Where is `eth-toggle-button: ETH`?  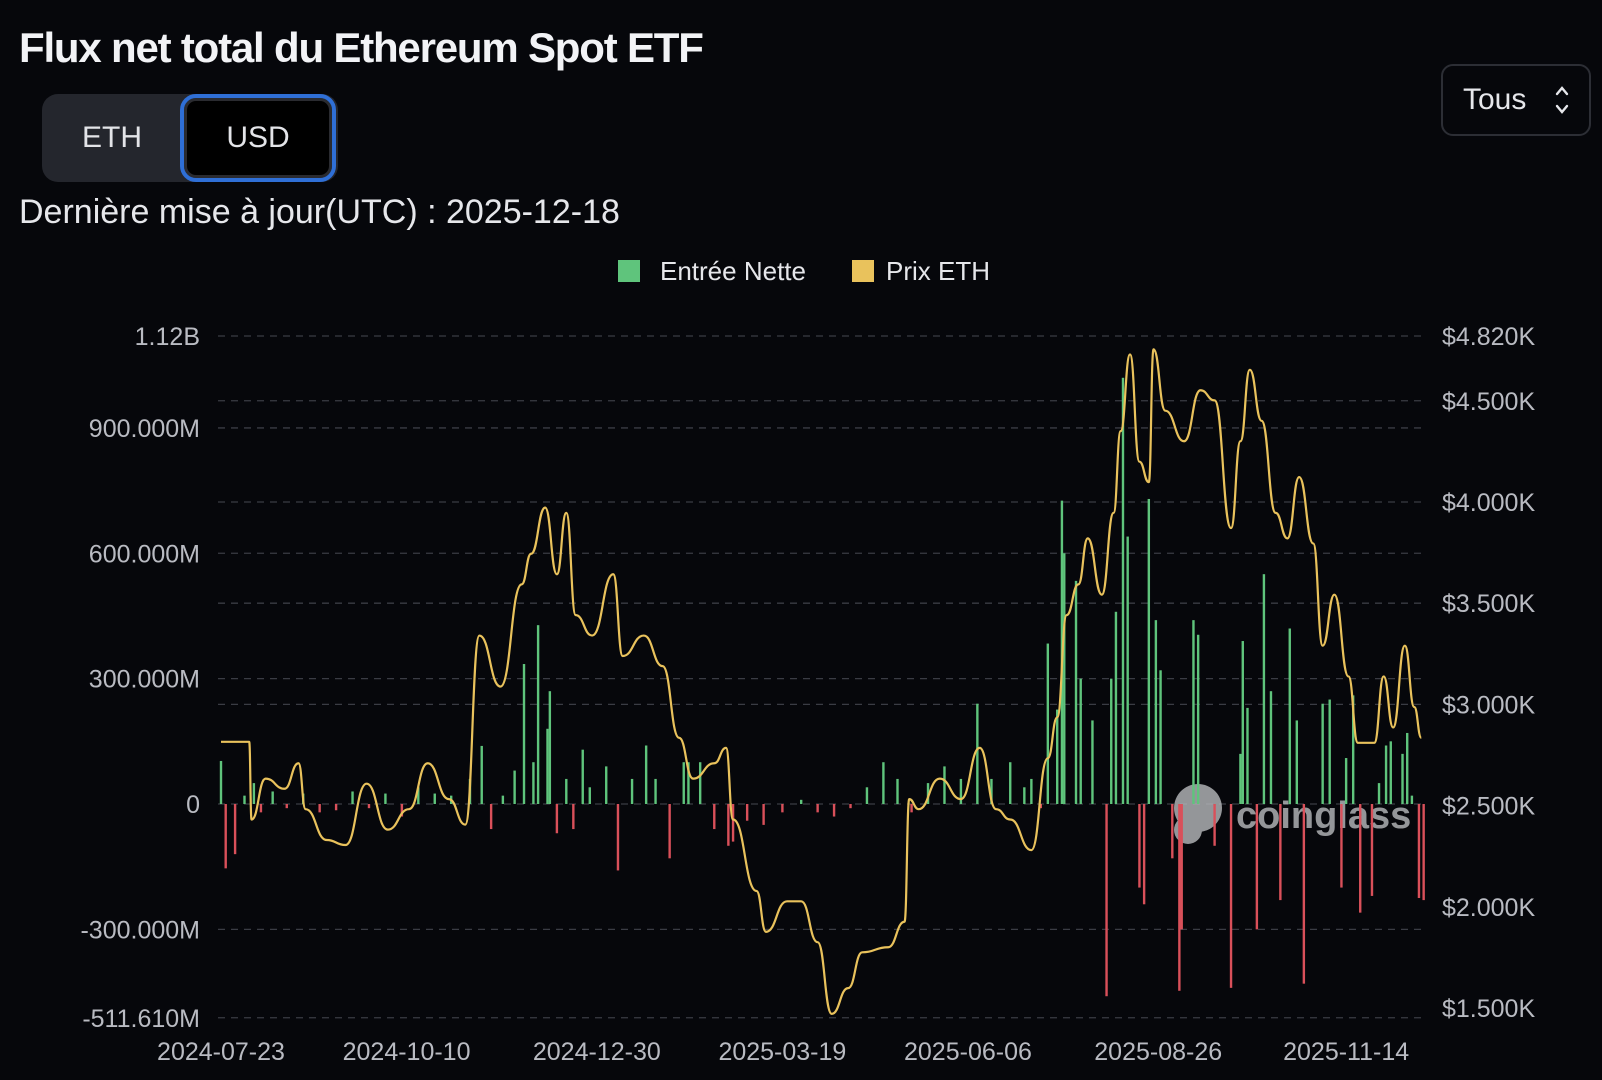
eth-toggle-button: ETH is located at coordinates (112, 137).